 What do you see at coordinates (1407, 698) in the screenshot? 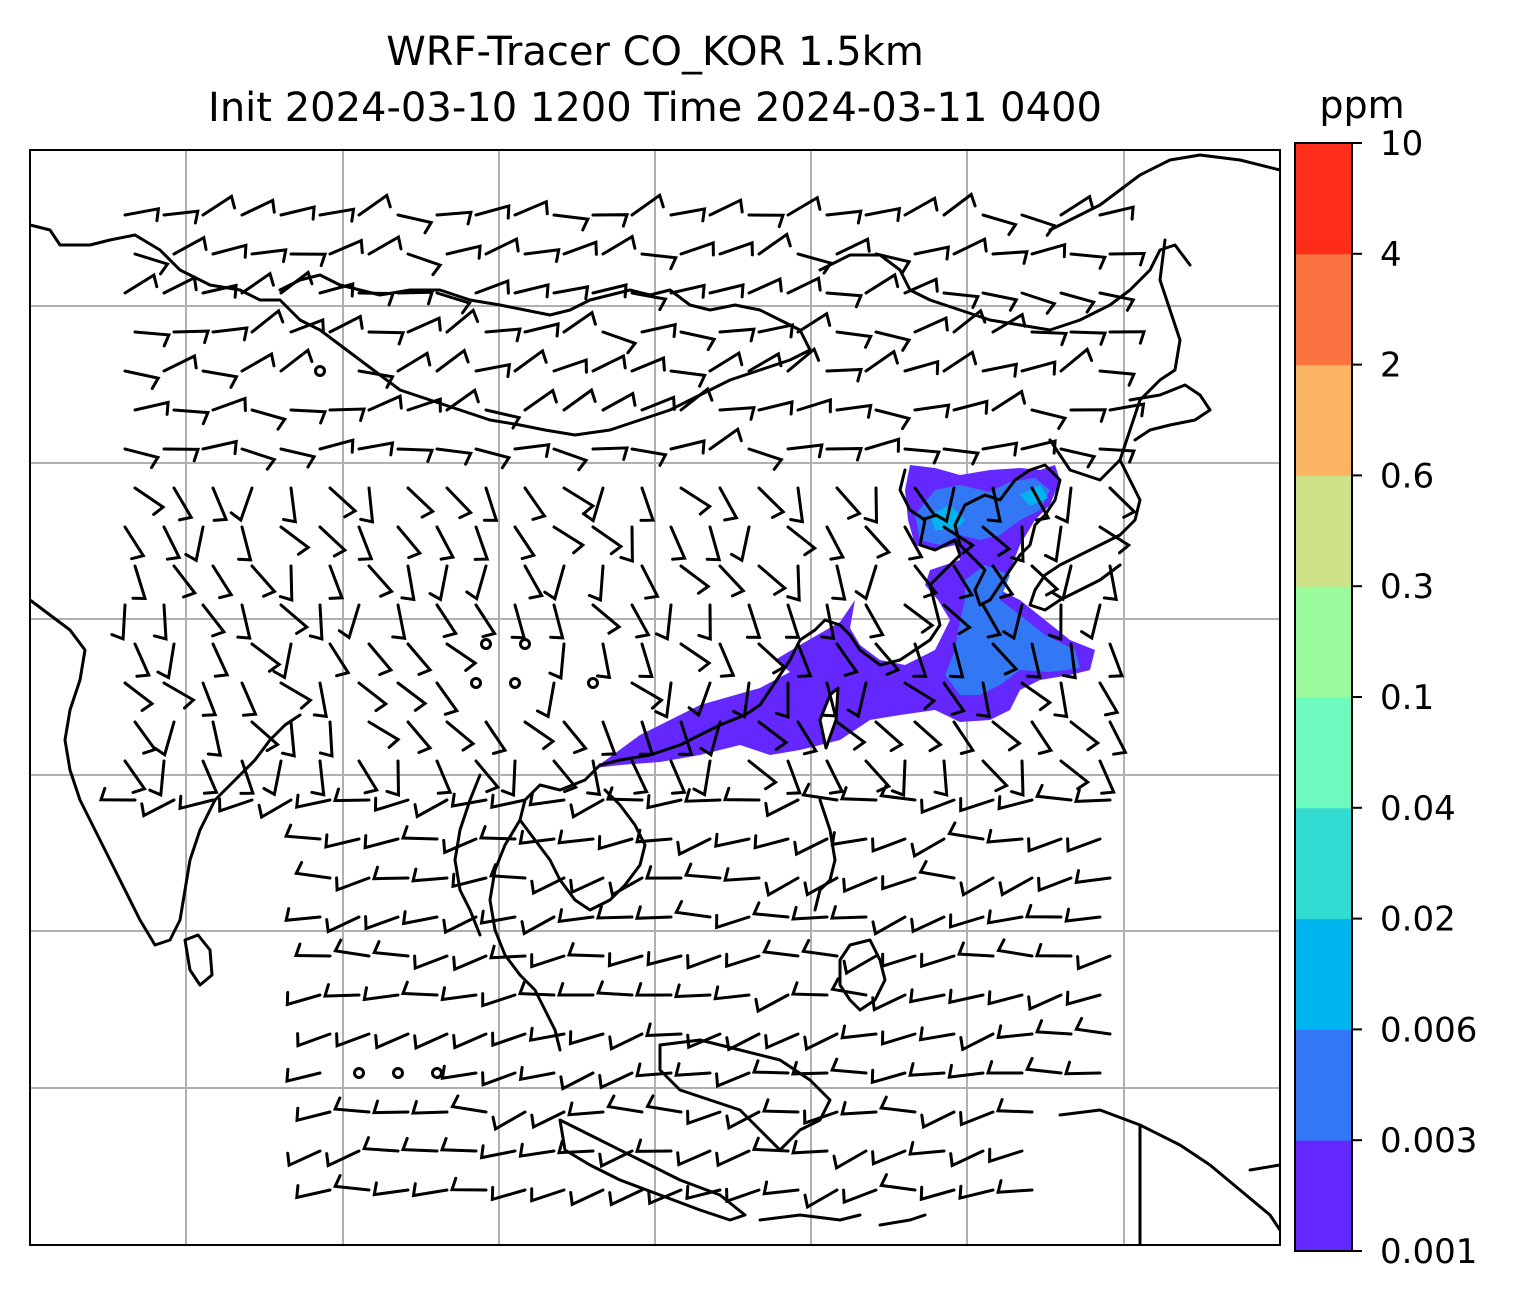
I see `colorbar-tick-label: 0.1` at bounding box center [1407, 698].